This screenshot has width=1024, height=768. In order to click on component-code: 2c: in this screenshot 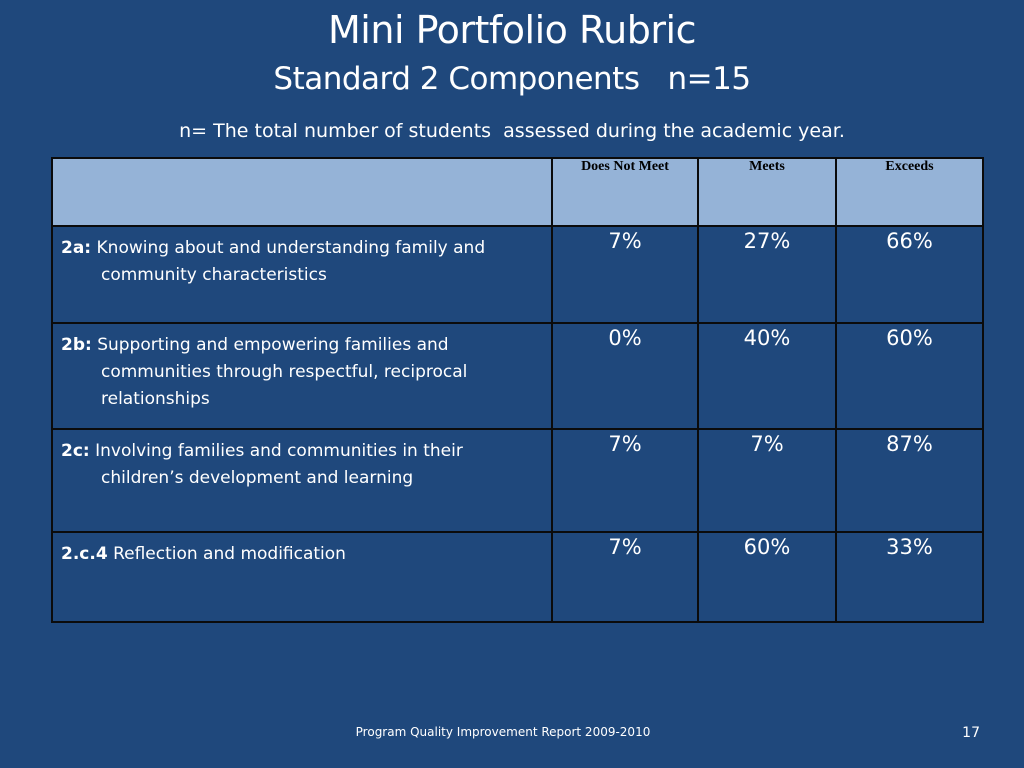, I will do `click(75, 451)`.